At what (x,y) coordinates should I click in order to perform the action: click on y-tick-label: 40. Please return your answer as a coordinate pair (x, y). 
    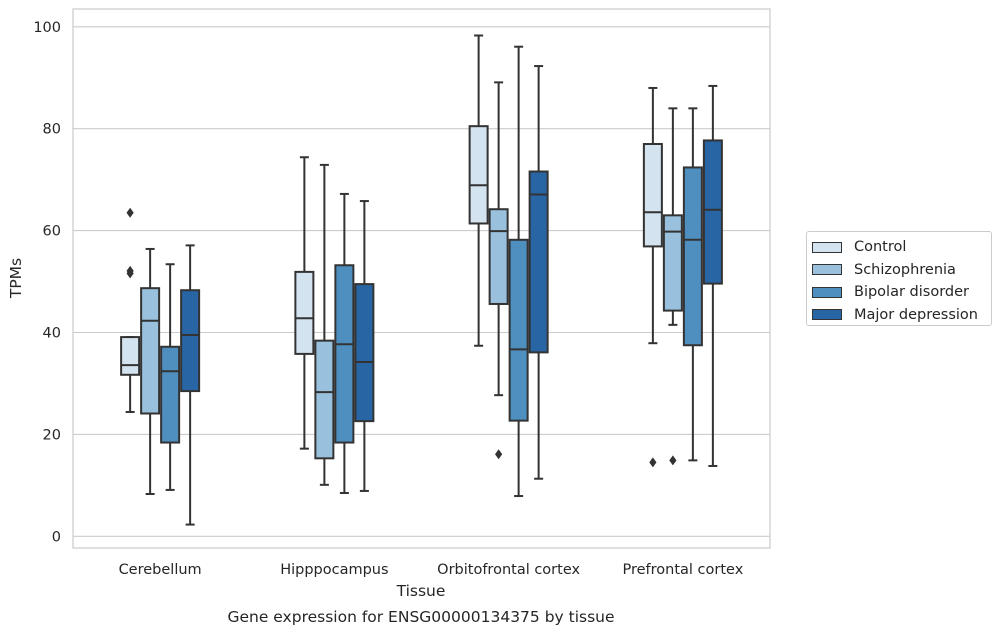
    Looking at the image, I should click on (52, 334).